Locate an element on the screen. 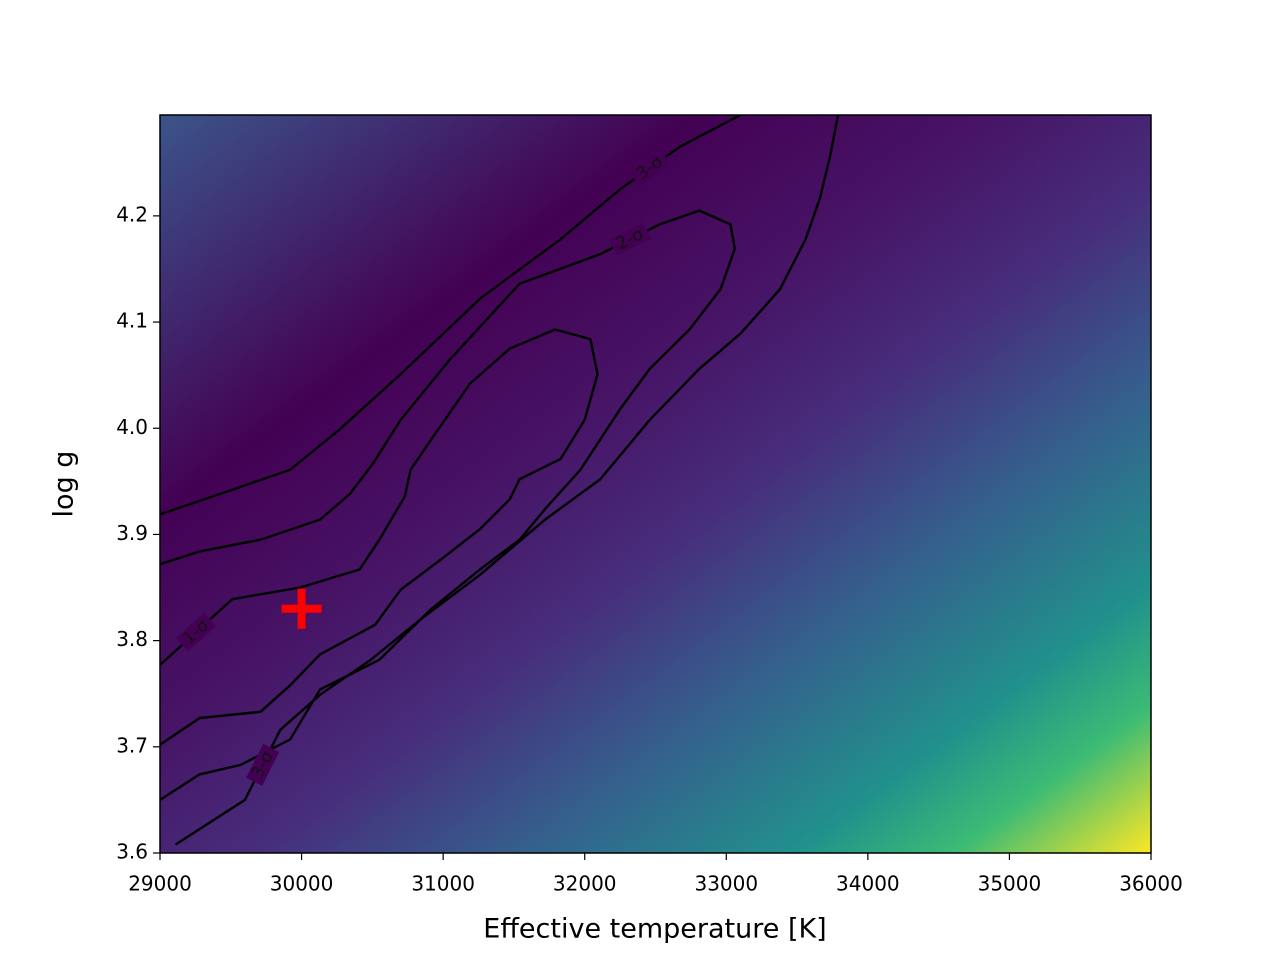 The image size is (1280, 960). x-tick-label: 36000 is located at coordinates (1151, 884).